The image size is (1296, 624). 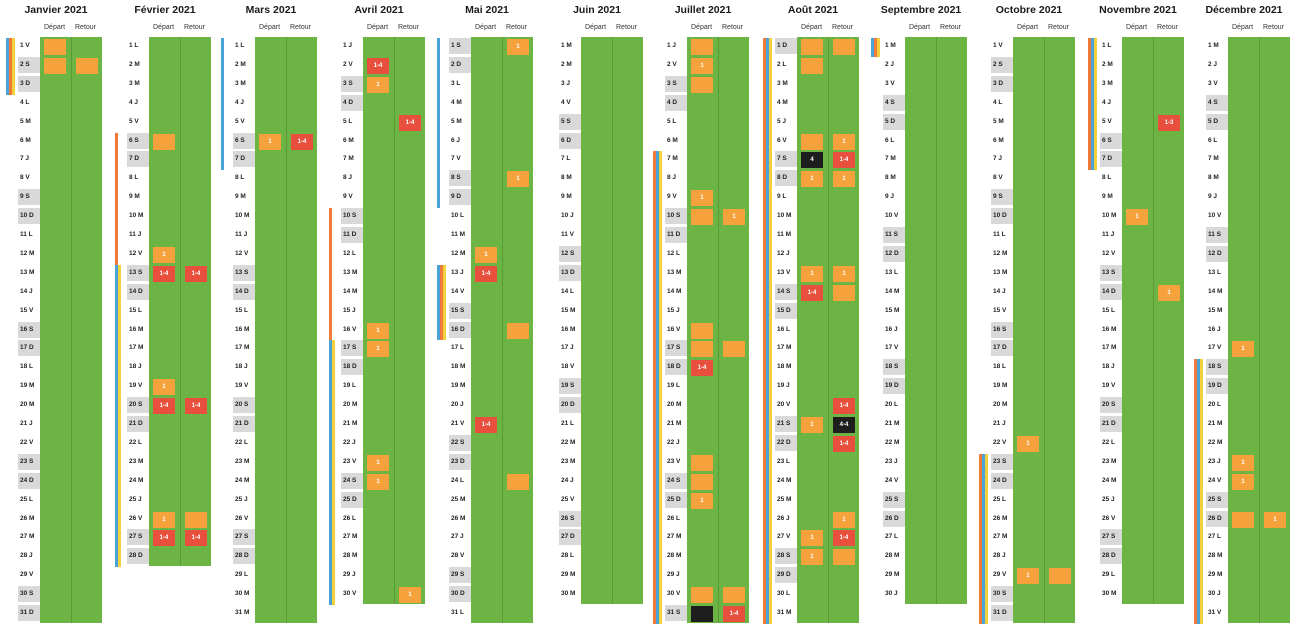 I want to click on day-label: 17 M, so click(x=136, y=348).